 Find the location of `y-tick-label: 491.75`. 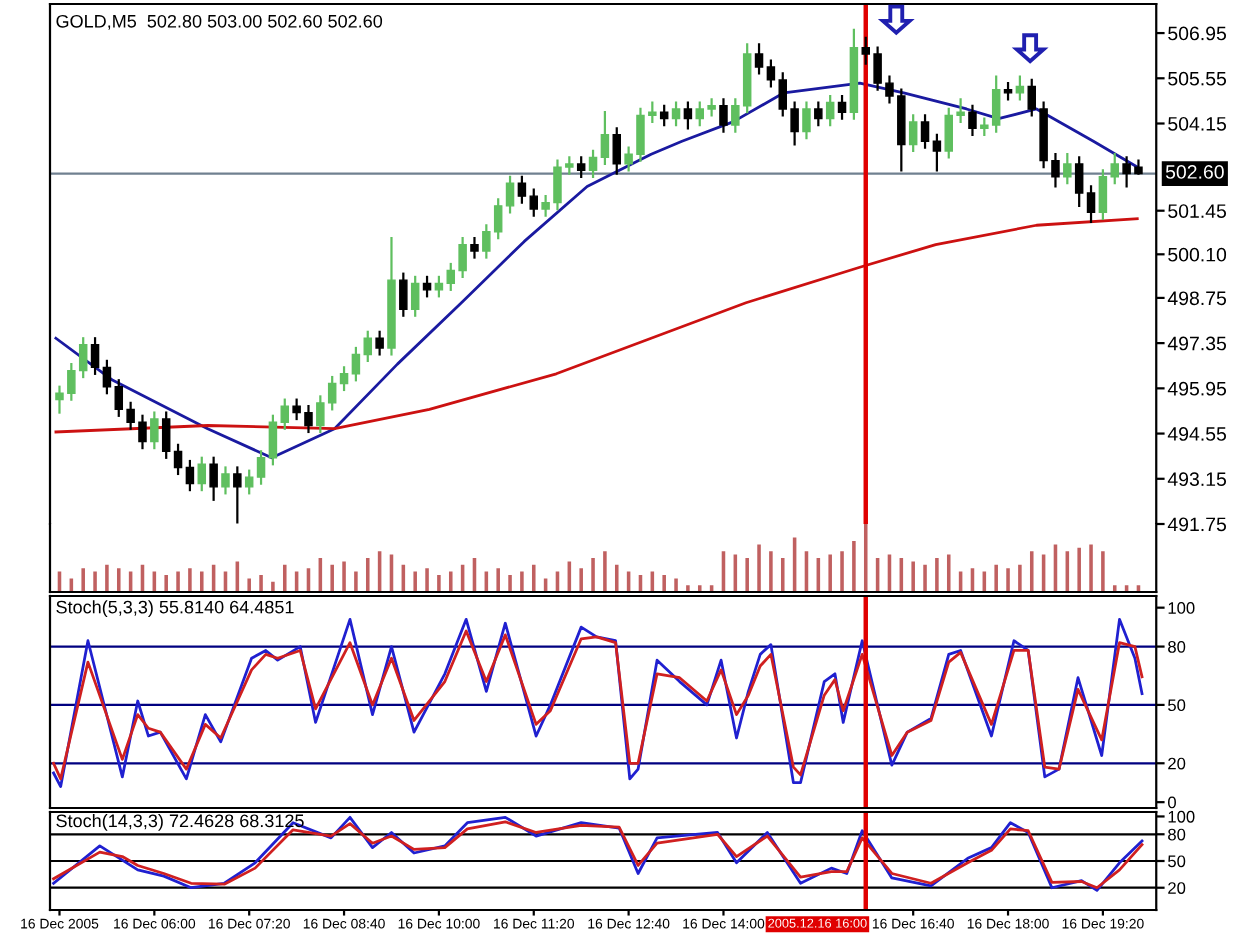

y-tick-label: 491.75 is located at coordinates (1197, 524).